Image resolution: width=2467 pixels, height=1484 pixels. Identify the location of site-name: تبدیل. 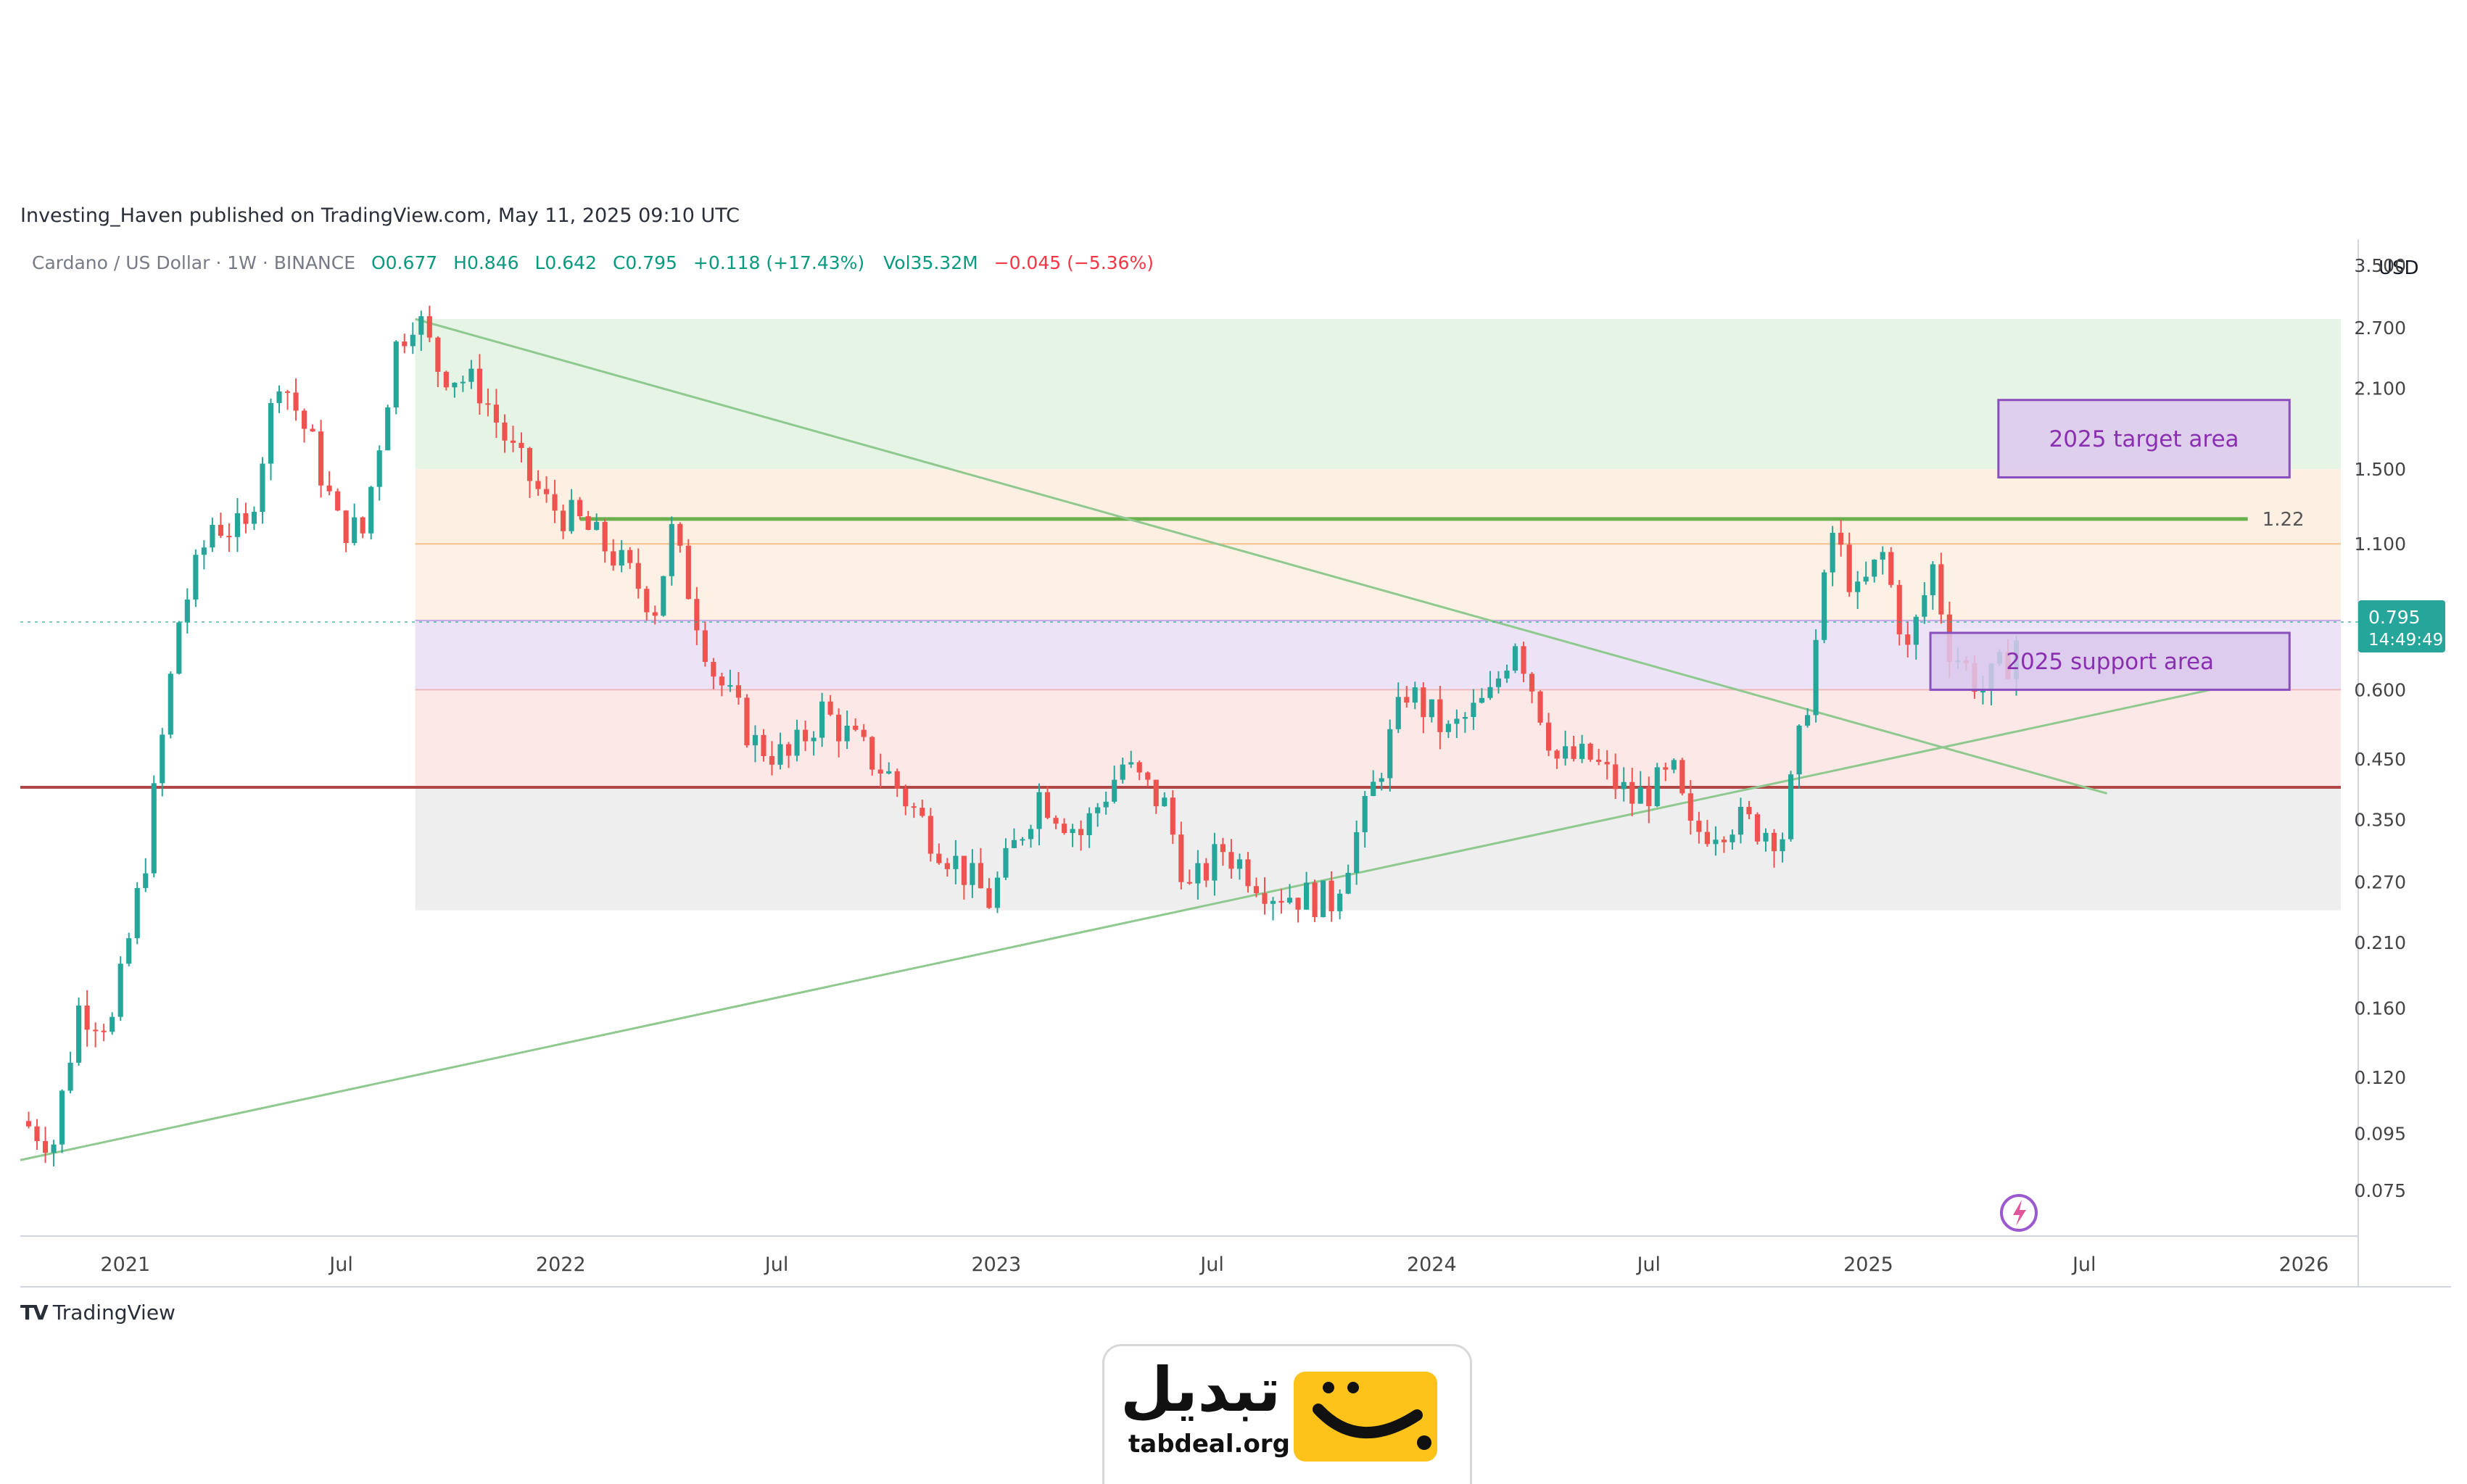
(1200, 1389).